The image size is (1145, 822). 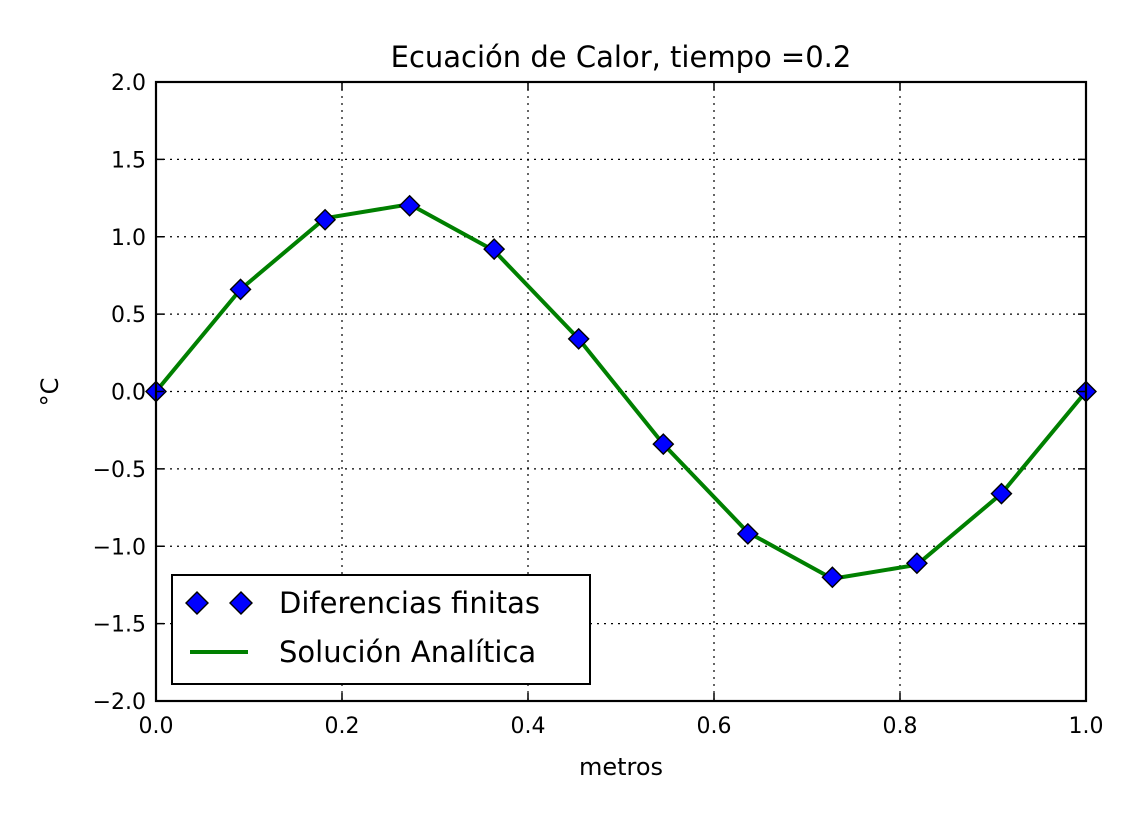 What do you see at coordinates (528, 726) in the screenshot?
I see `x-tick-label: 0.4` at bounding box center [528, 726].